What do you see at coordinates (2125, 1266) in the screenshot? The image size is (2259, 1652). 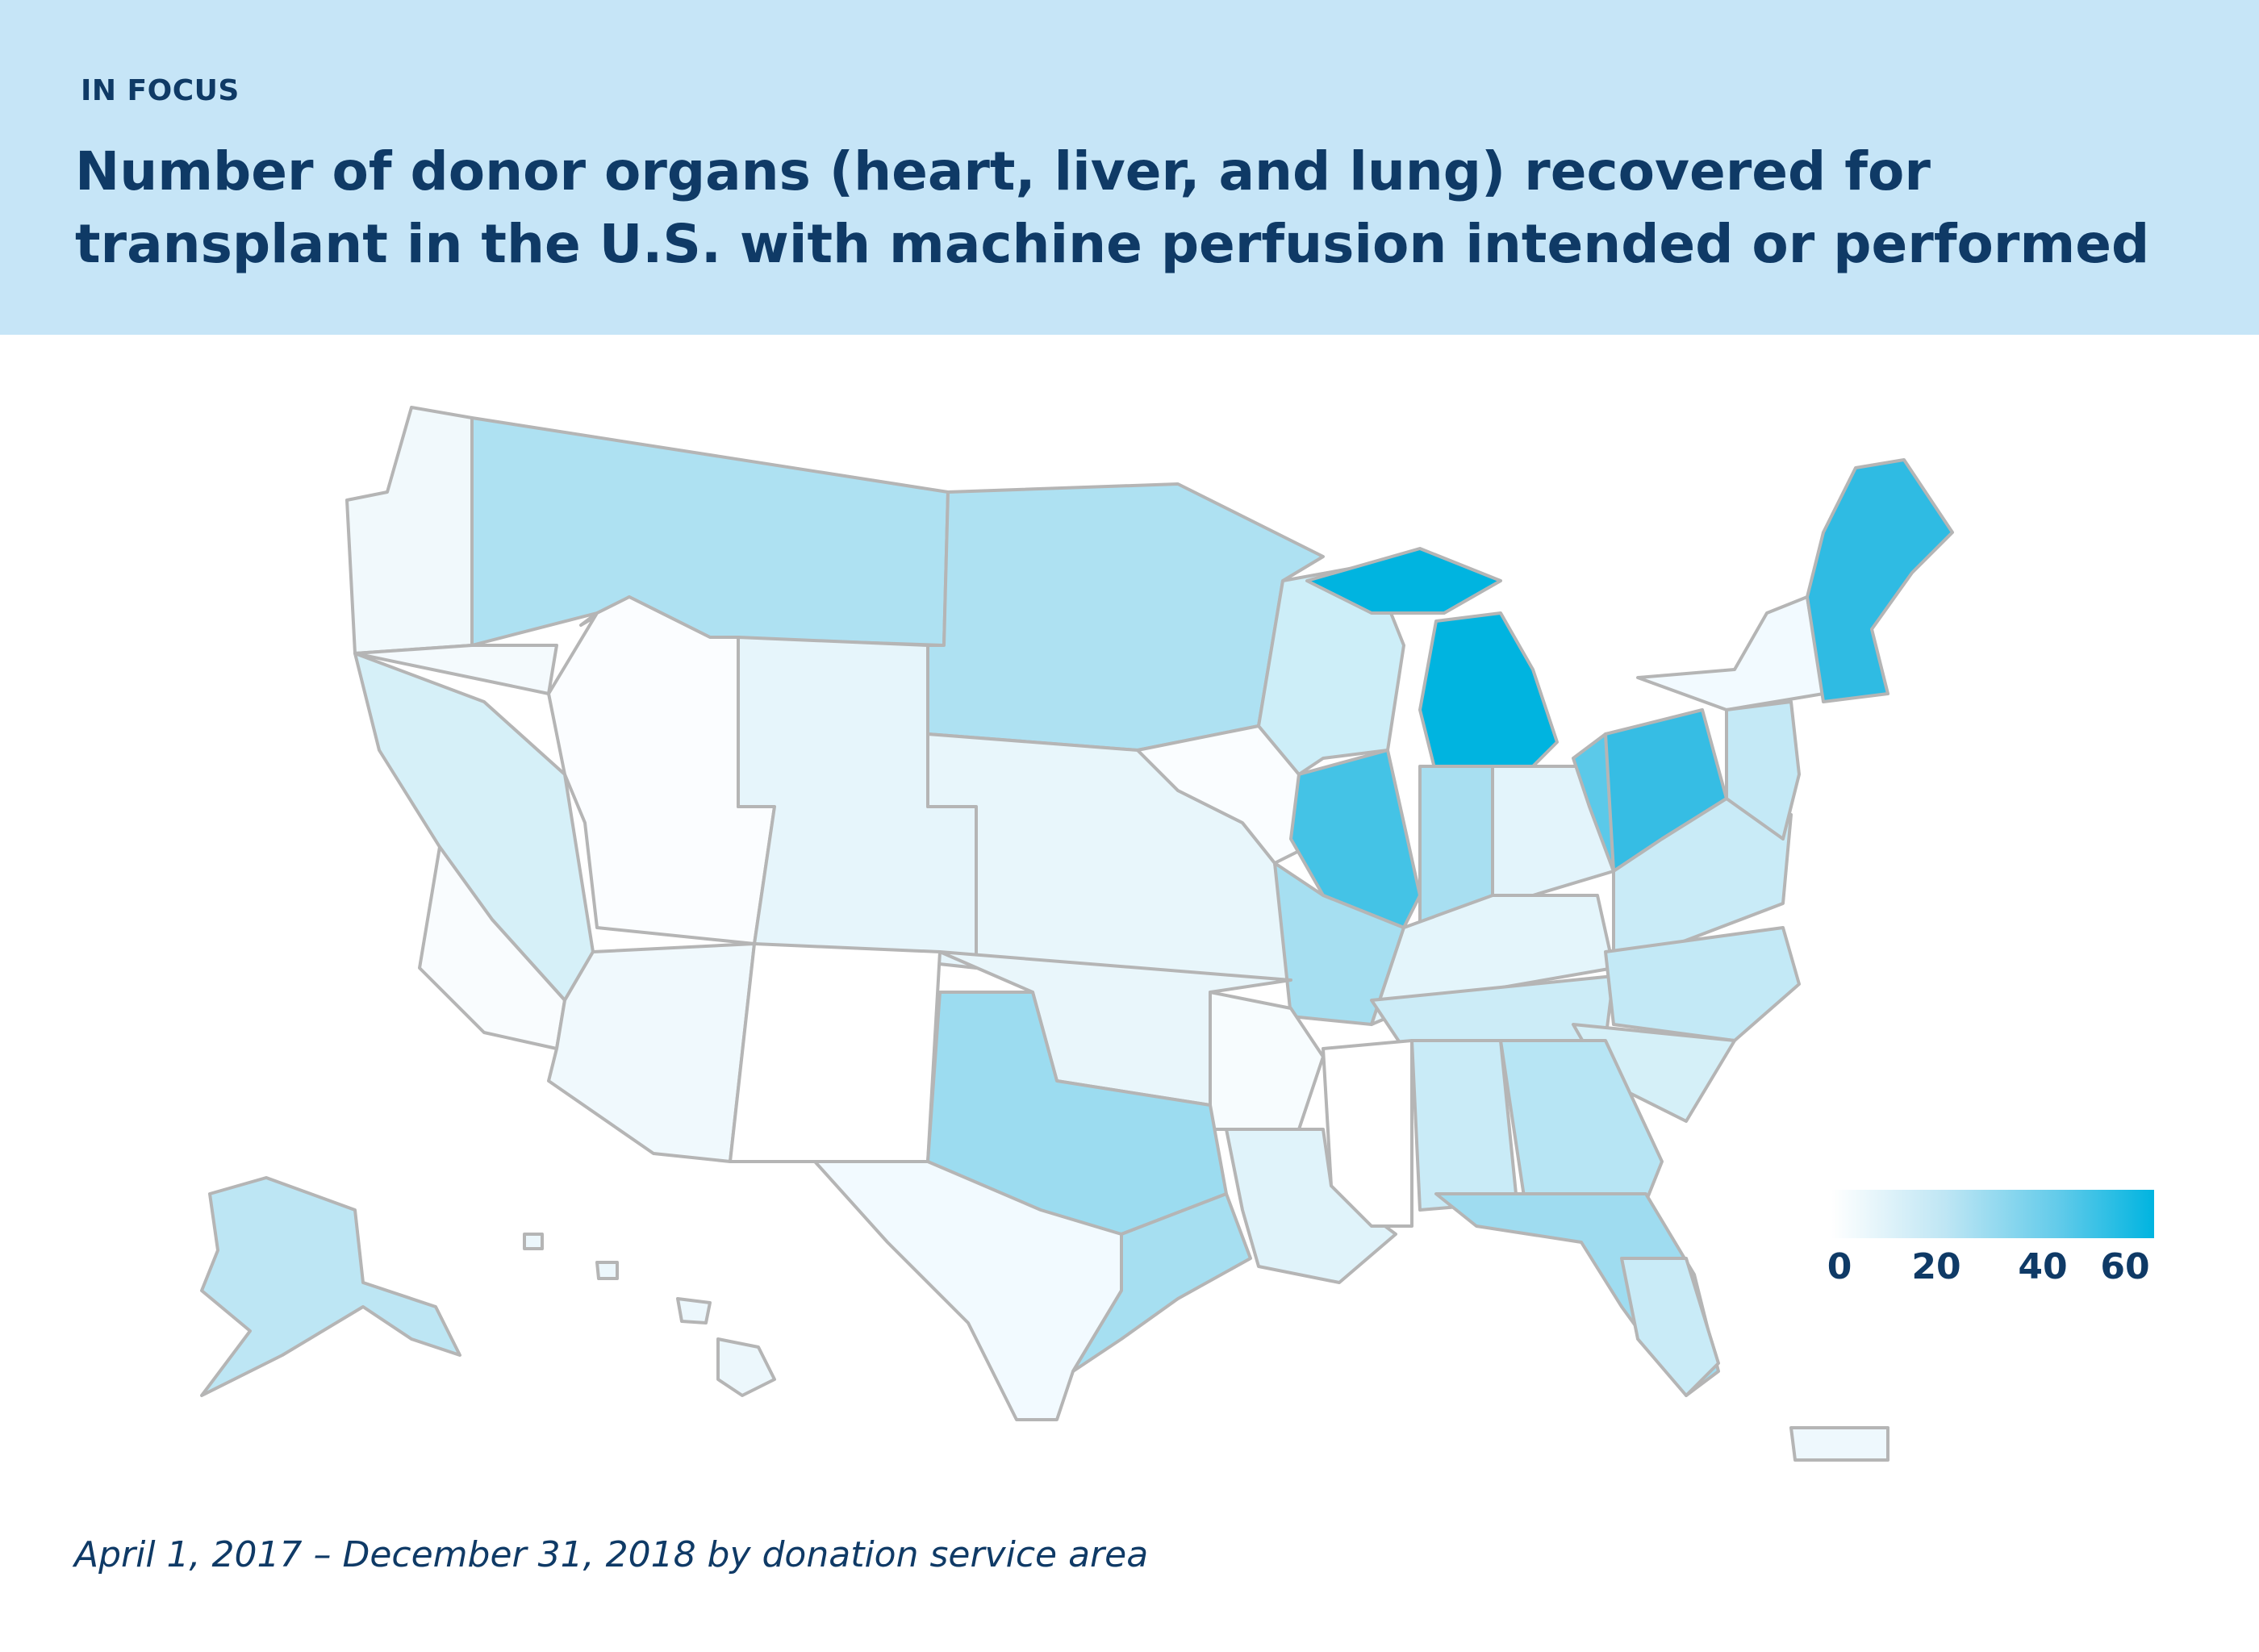 I see `legend-tick: 60` at bounding box center [2125, 1266].